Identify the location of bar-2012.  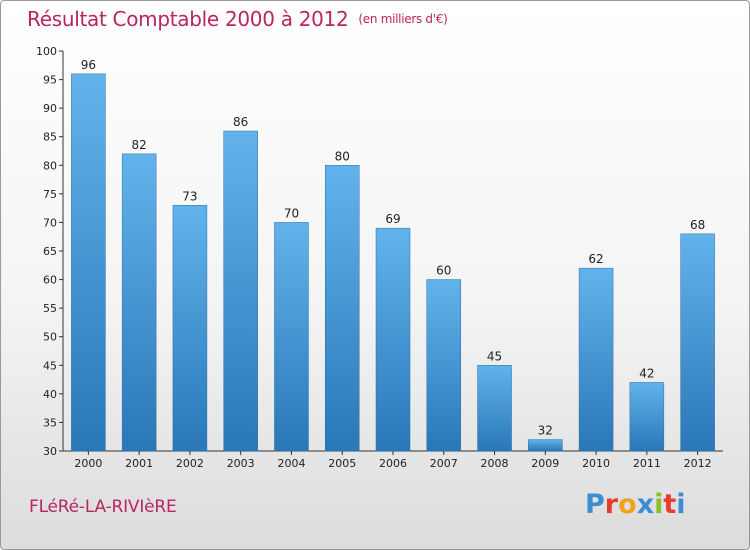
(697, 342).